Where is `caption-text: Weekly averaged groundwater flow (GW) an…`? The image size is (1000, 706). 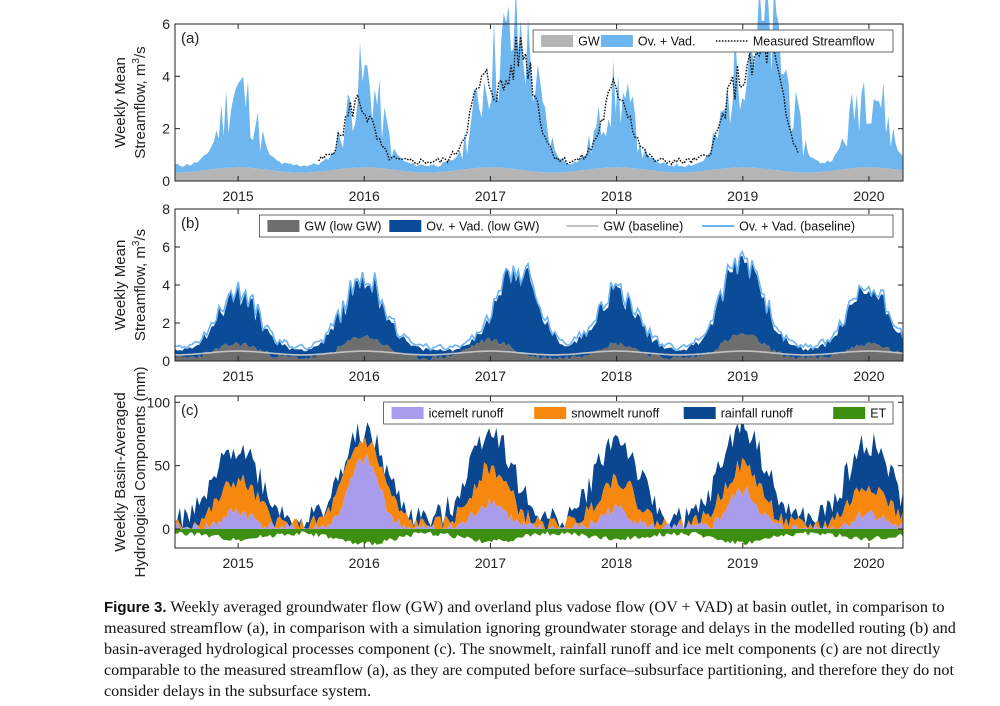 caption-text: Weekly averaged groundwater flow (GW) an… is located at coordinates (530, 649).